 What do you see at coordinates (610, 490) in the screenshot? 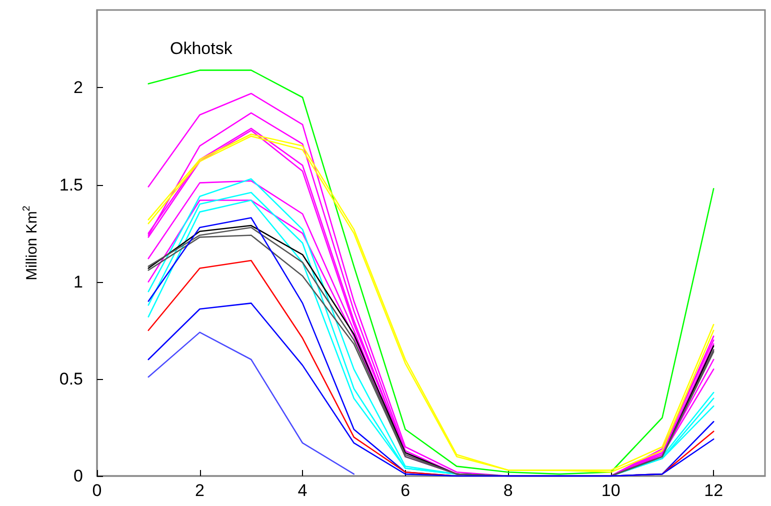
I see `x-tick-label: 10` at bounding box center [610, 490].